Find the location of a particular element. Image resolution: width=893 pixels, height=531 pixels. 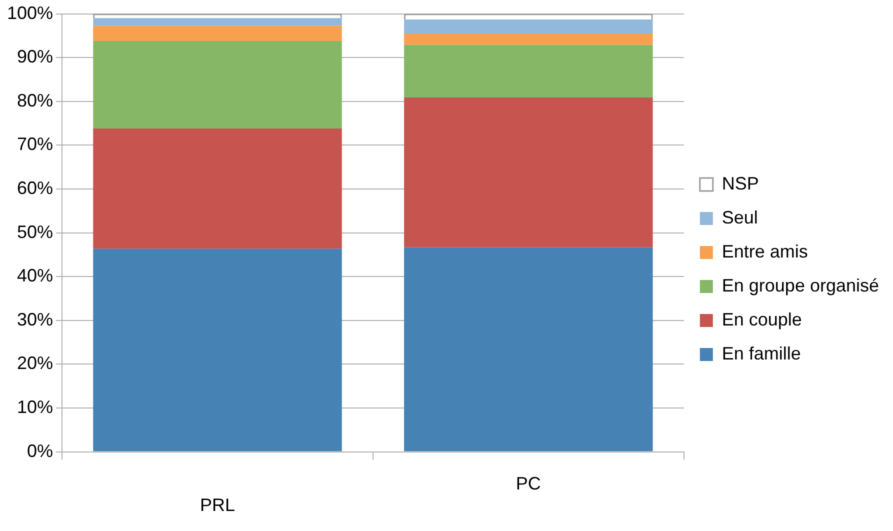

y-tick-label: 70% is located at coordinates (35, 144).